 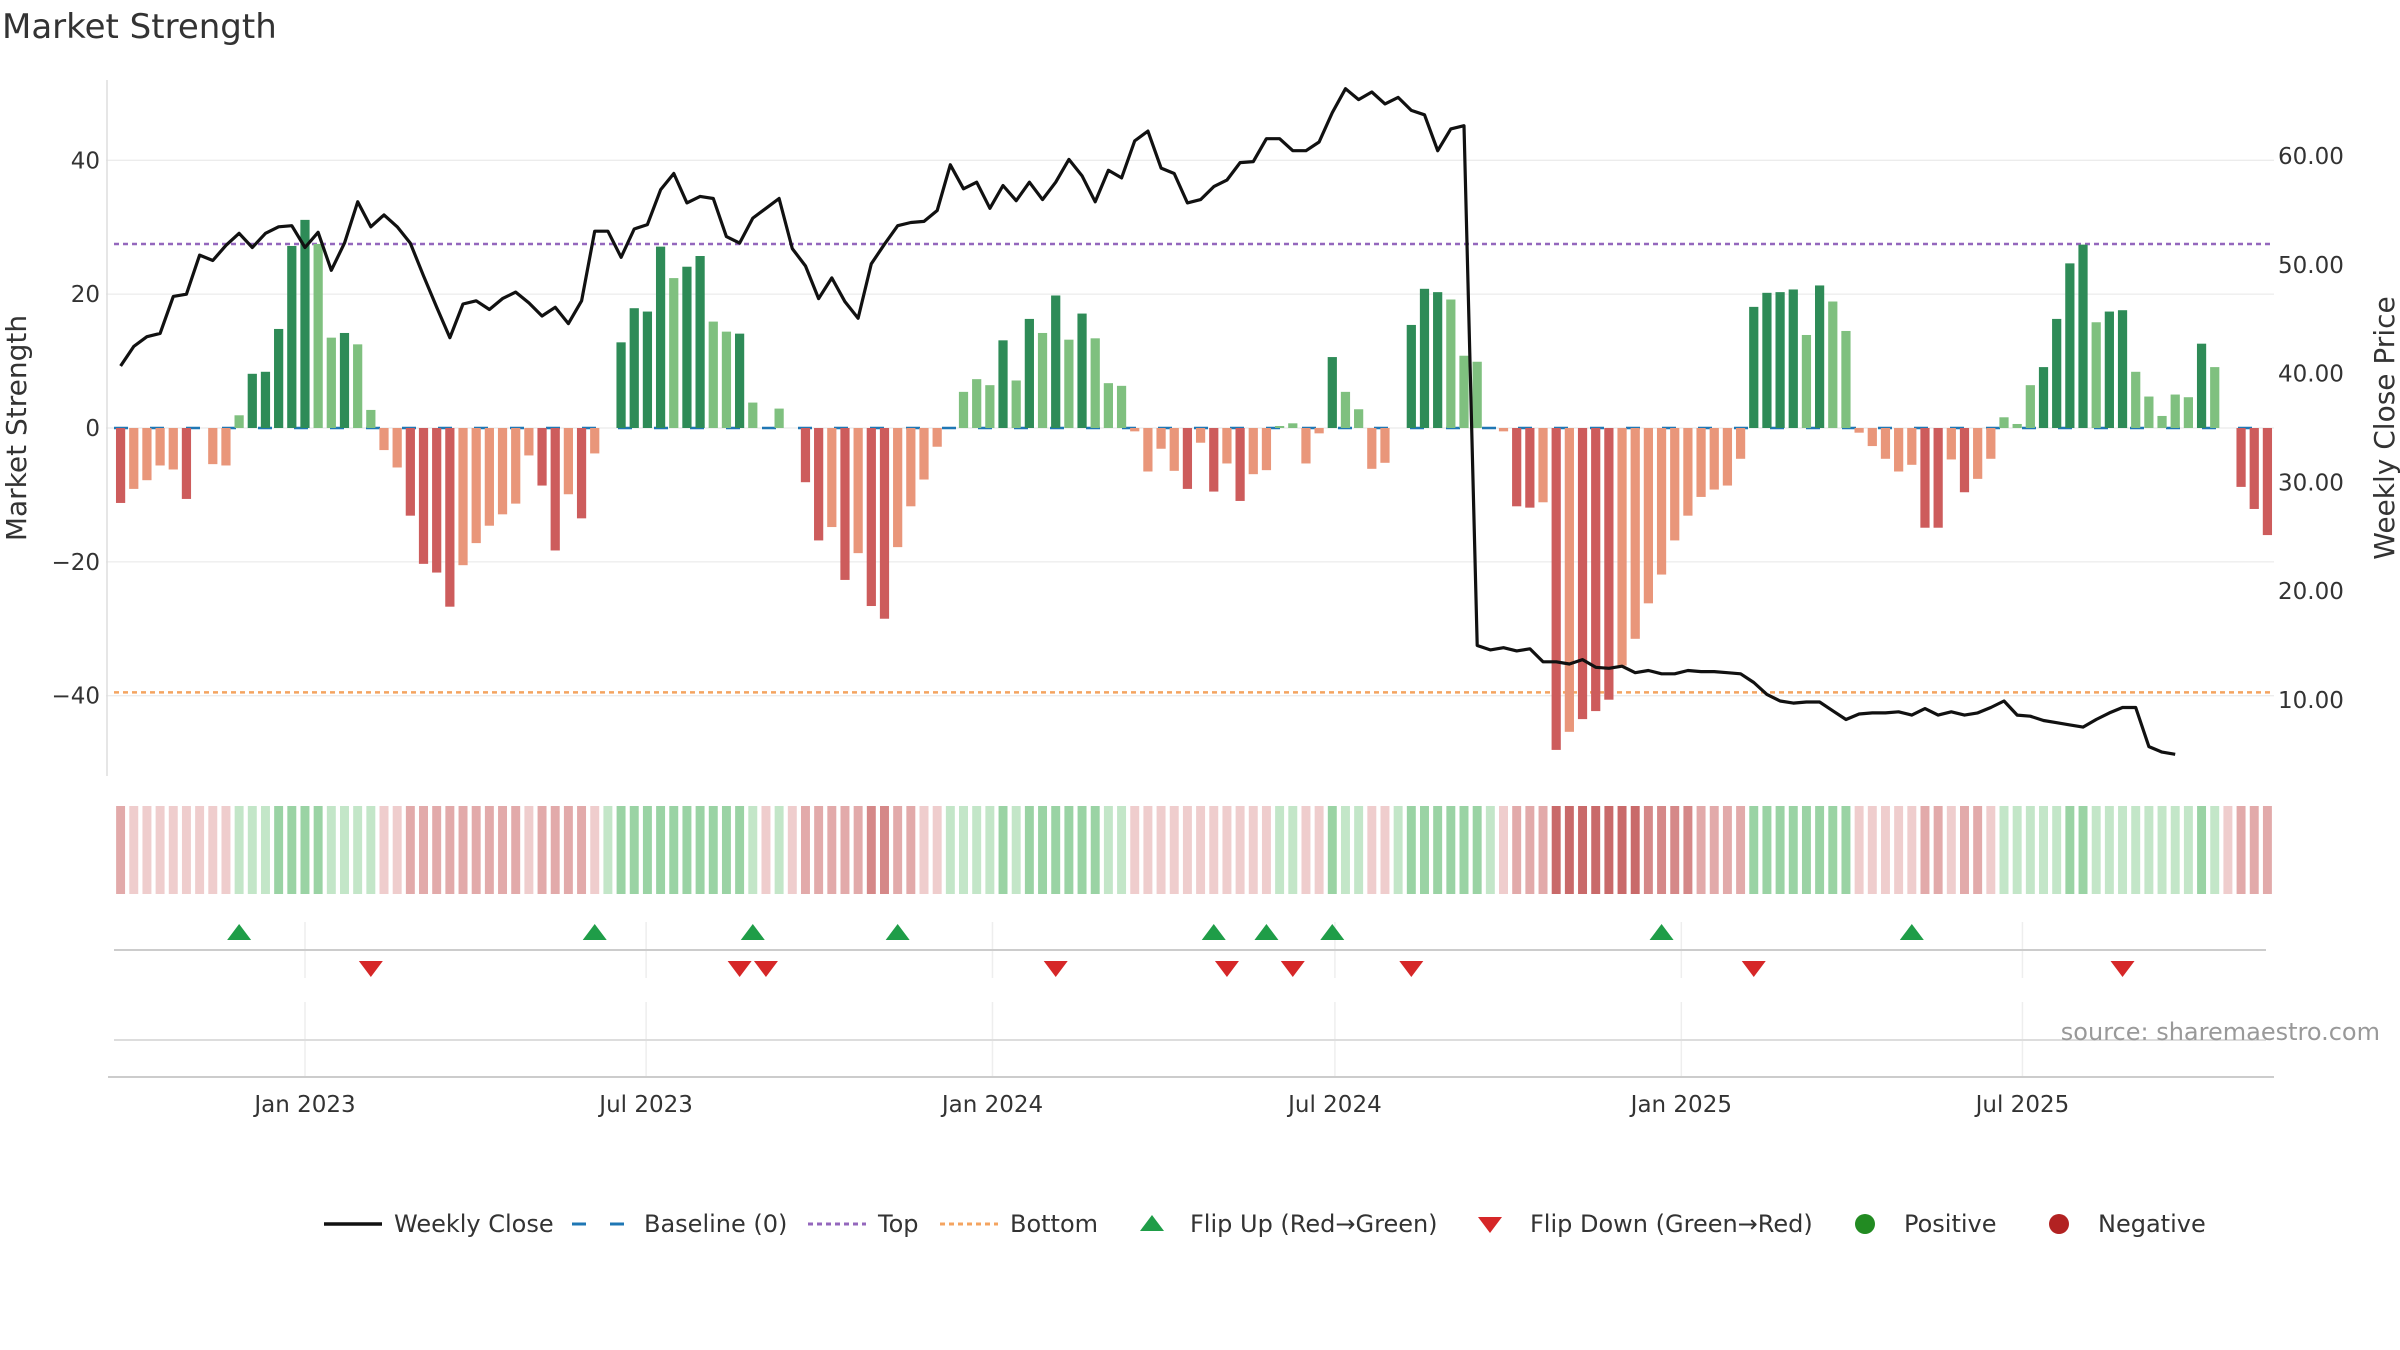 I want to click on legend-label-close: Weekly Close, so click(x=474, y=1224).